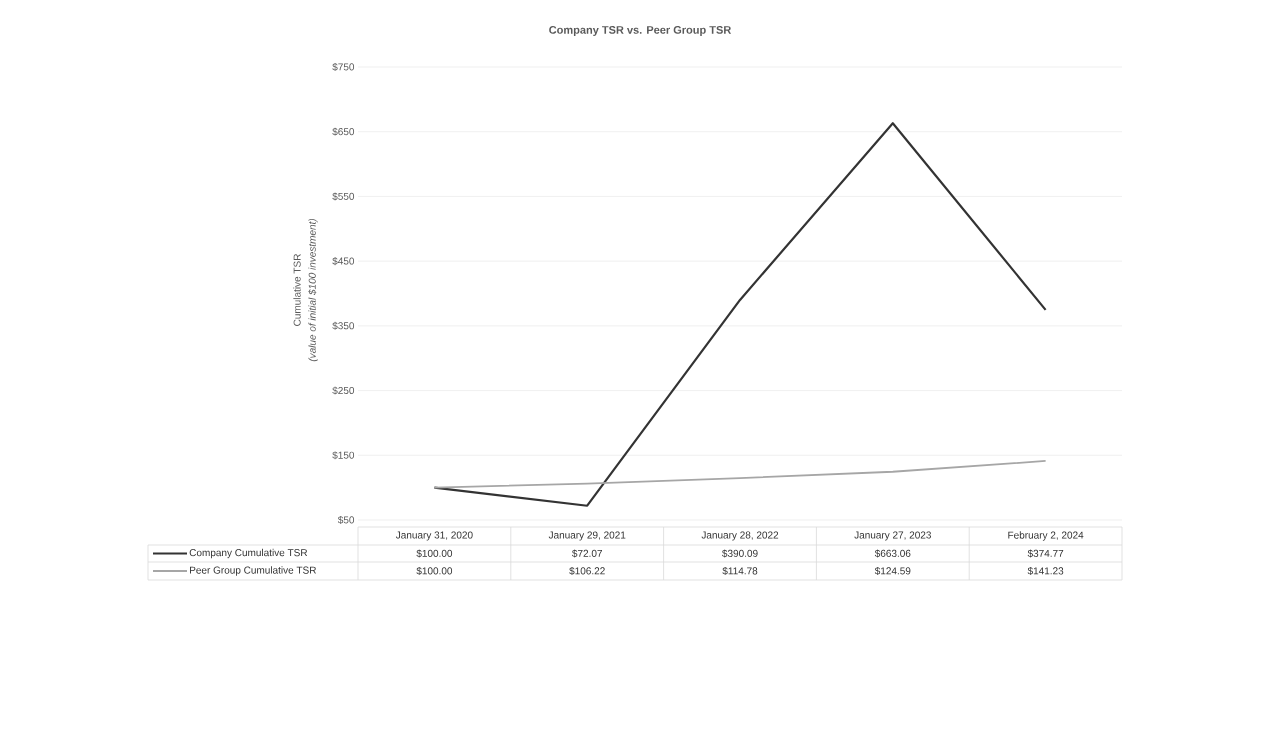 Image resolution: width=1280 pixels, height=732 pixels. Describe the element at coordinates (740, 571) in the screenshot. I see `data-label: $114.78` at that location.